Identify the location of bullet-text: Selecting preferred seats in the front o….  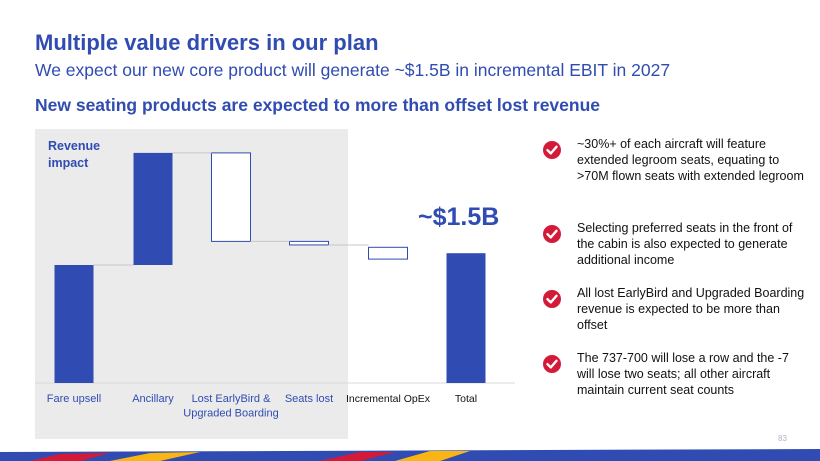
(685, 244).